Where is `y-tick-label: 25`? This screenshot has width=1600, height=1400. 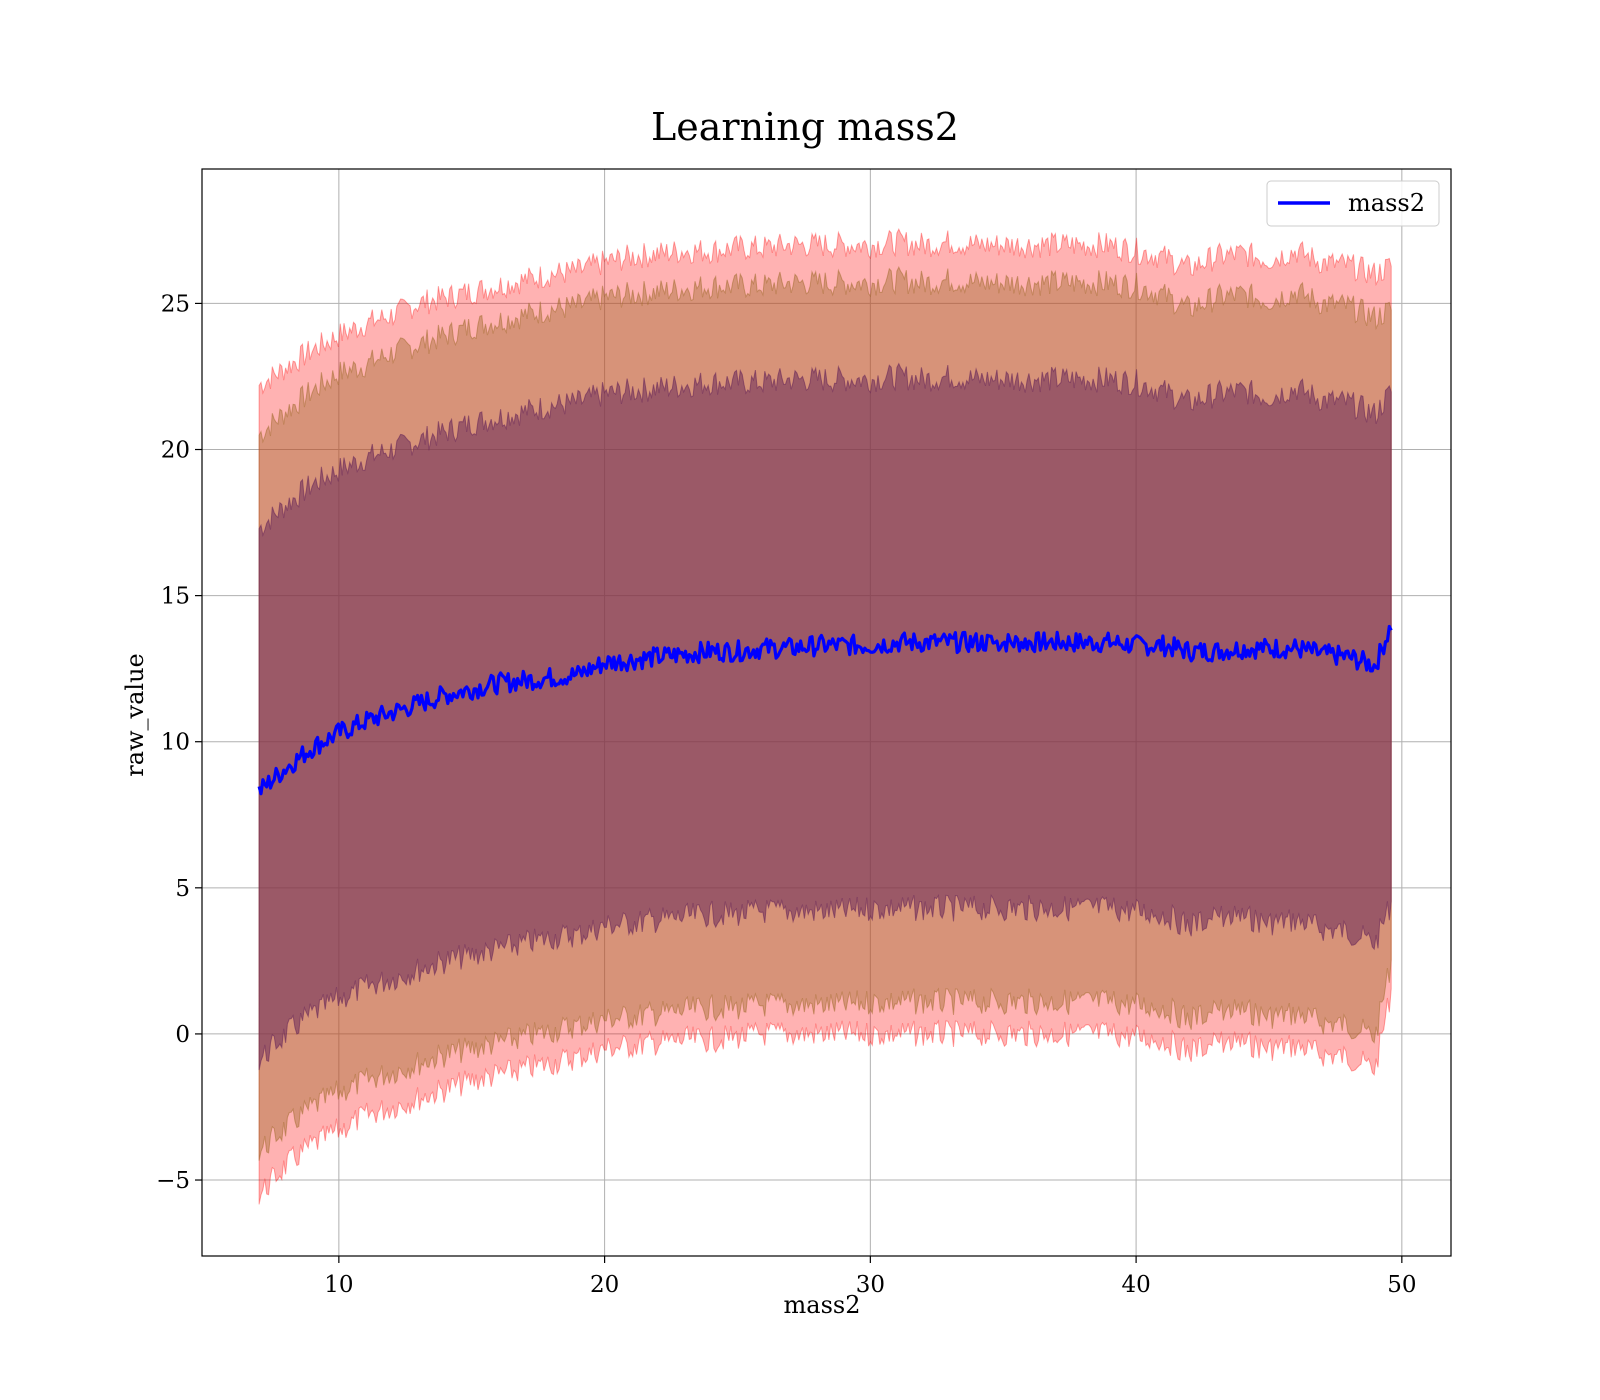
y-tick-label: 25 is located at coordinates (175, 304).